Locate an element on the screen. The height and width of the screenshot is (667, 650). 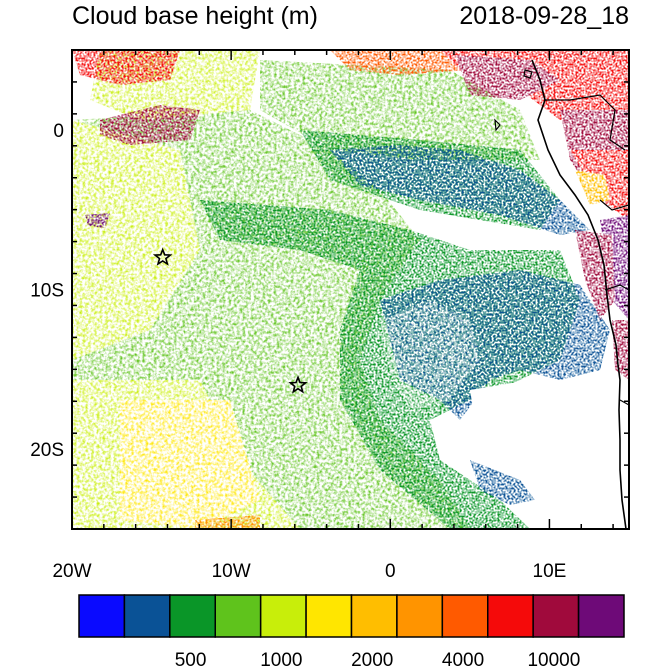
y-tick-label: 0 is located at coordinates (58, 131).